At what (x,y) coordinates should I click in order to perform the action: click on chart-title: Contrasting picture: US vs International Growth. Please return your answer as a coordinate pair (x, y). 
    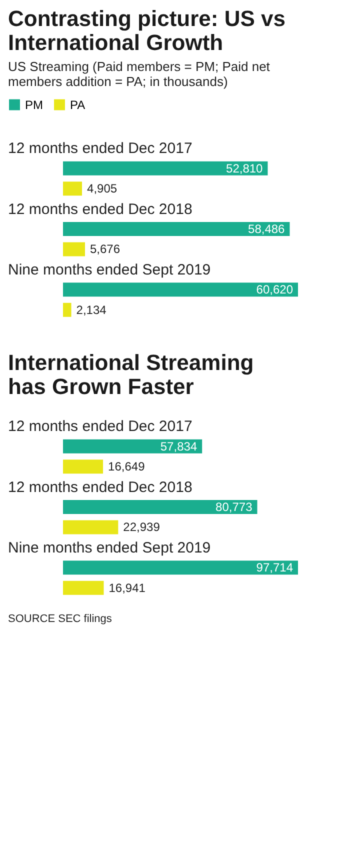
    Looking at the image, I should click on (147, 30).